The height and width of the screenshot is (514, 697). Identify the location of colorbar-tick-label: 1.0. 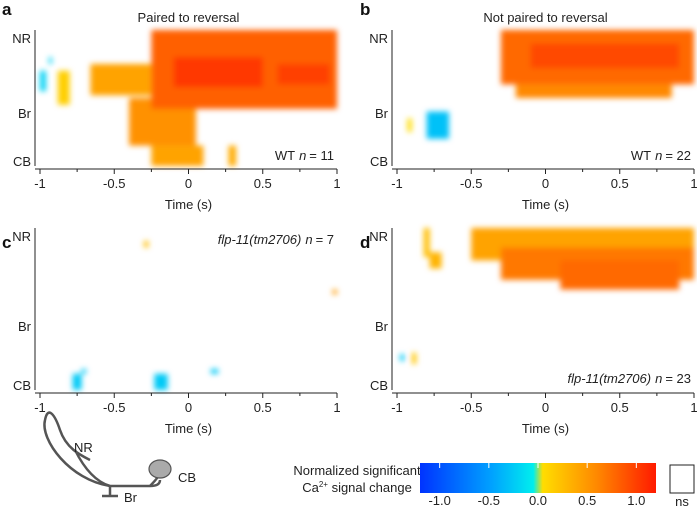
(636, 500).